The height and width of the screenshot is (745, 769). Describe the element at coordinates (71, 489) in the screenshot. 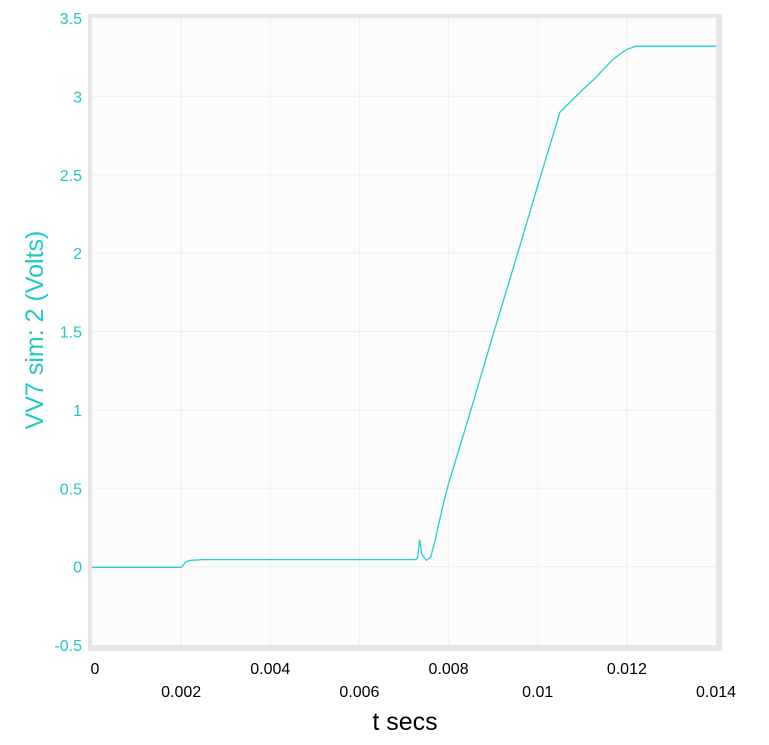

I see `y-tick-label: 0.5` at that location.